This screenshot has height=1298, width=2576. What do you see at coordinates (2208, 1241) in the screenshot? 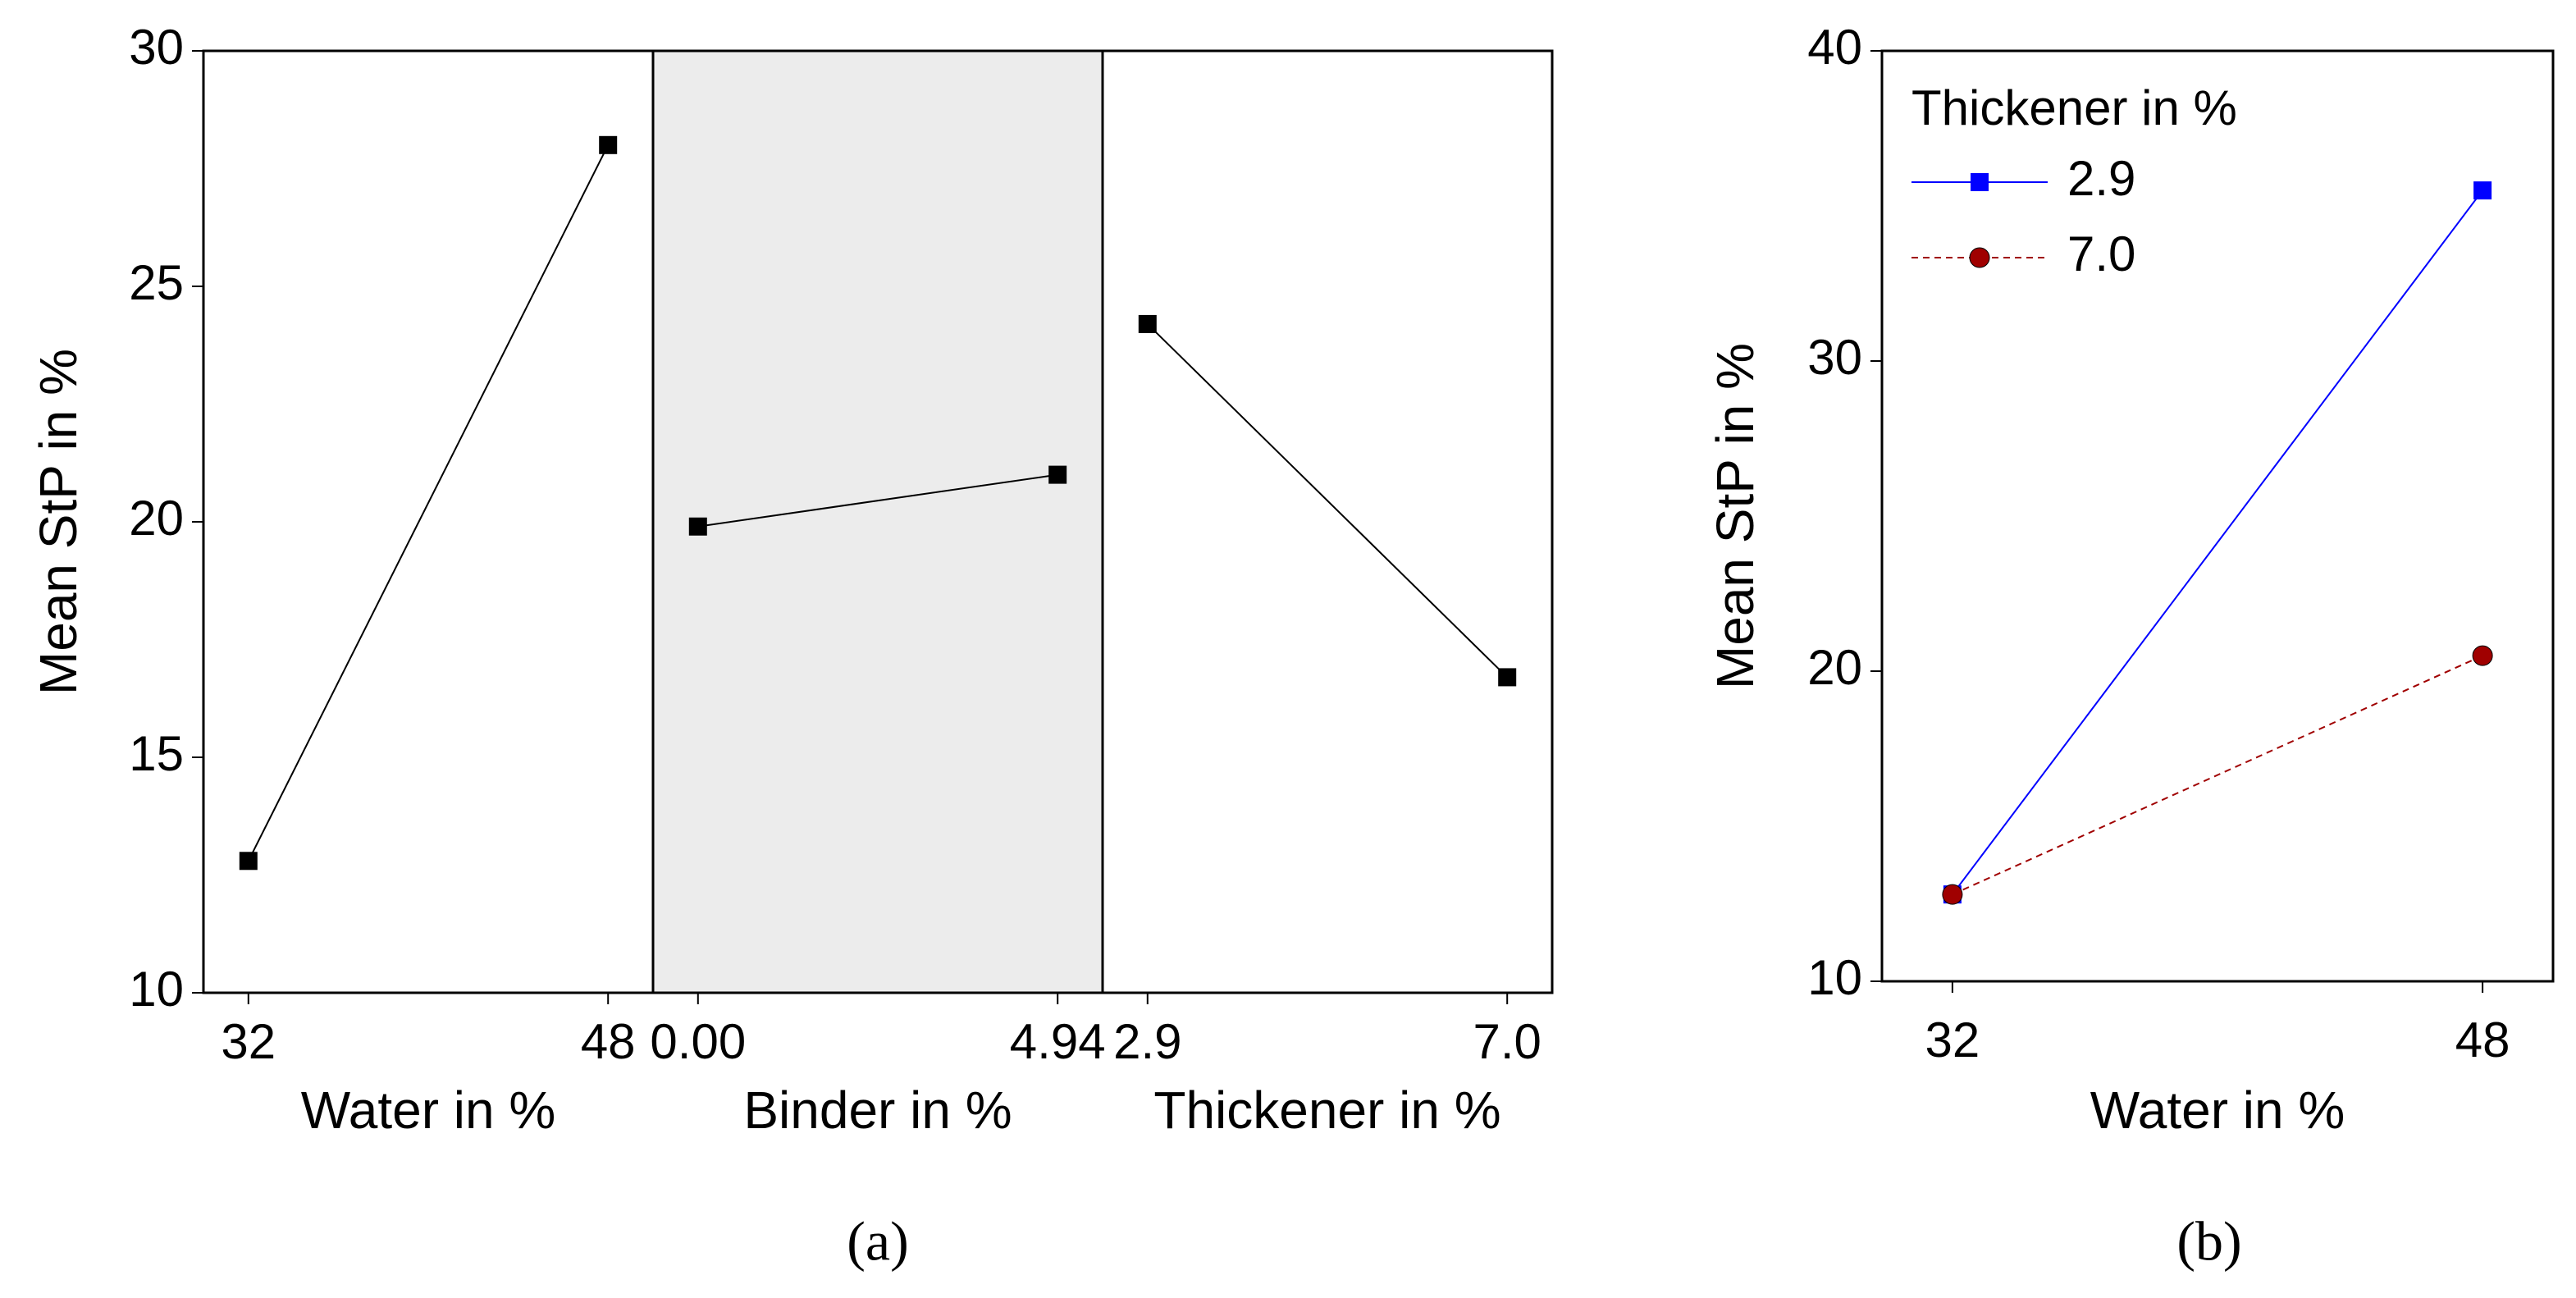
I see `caption: (b)` at bounding box center [2208, 1241].